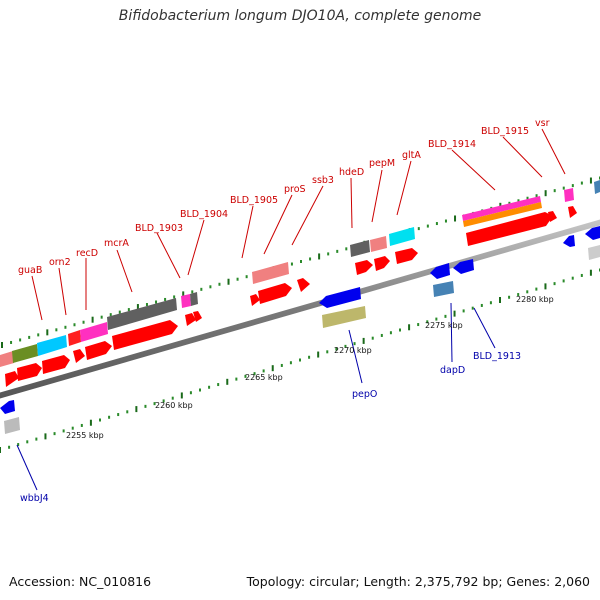  Describe the element at coordinates (411, 155) in the screenshot. I see `gene-label: gltA` at that location.